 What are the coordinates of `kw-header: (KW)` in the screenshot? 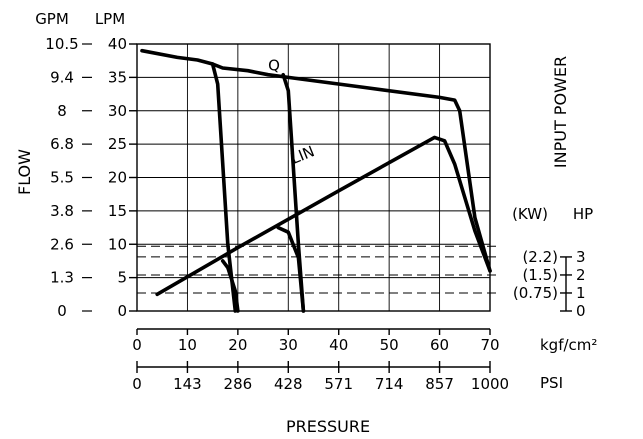 It's located at (530, 214).